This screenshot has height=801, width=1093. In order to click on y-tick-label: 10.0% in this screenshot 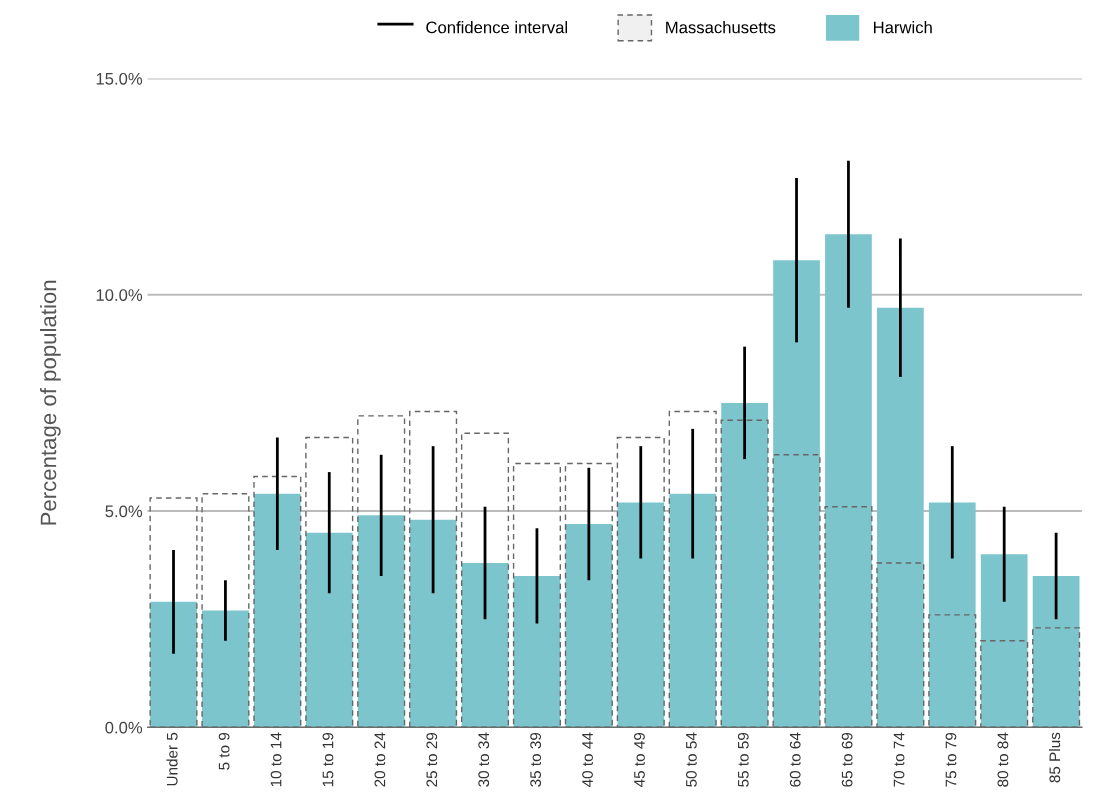, I will do `click(119, 295)`.